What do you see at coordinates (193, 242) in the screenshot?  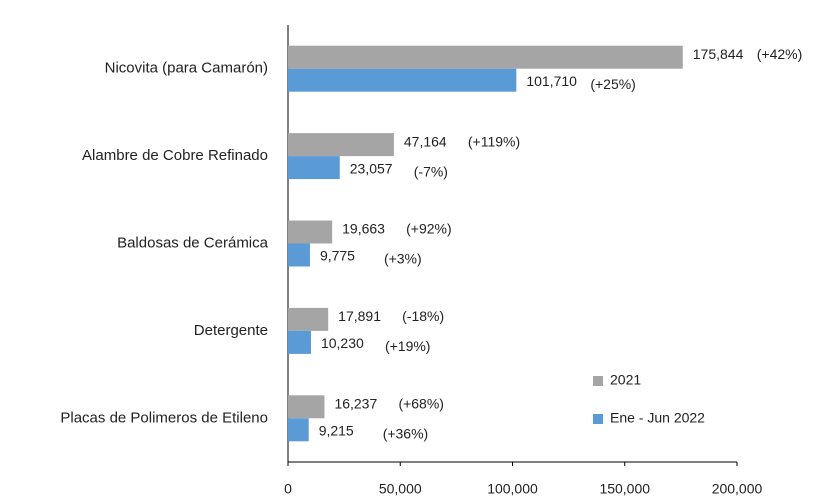 I see `category-label: Baldosas de Cerámica` at bounding box center [193, 242].